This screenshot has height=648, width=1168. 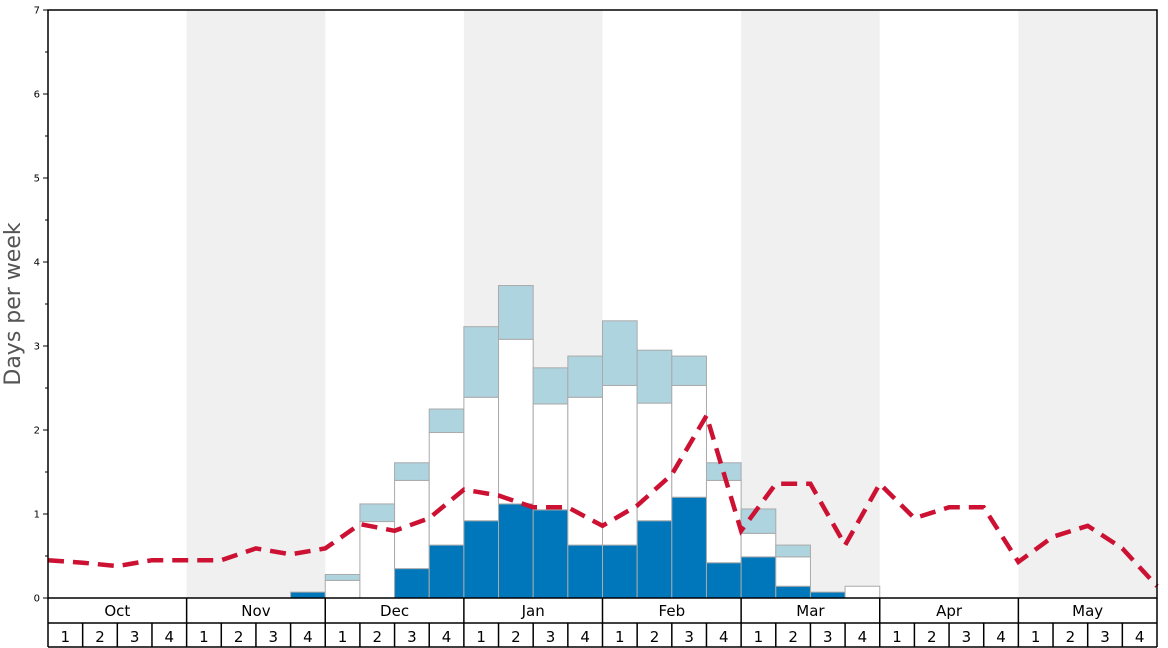 I want to click on y-tick-label: 3, so click(x=37, y=347).